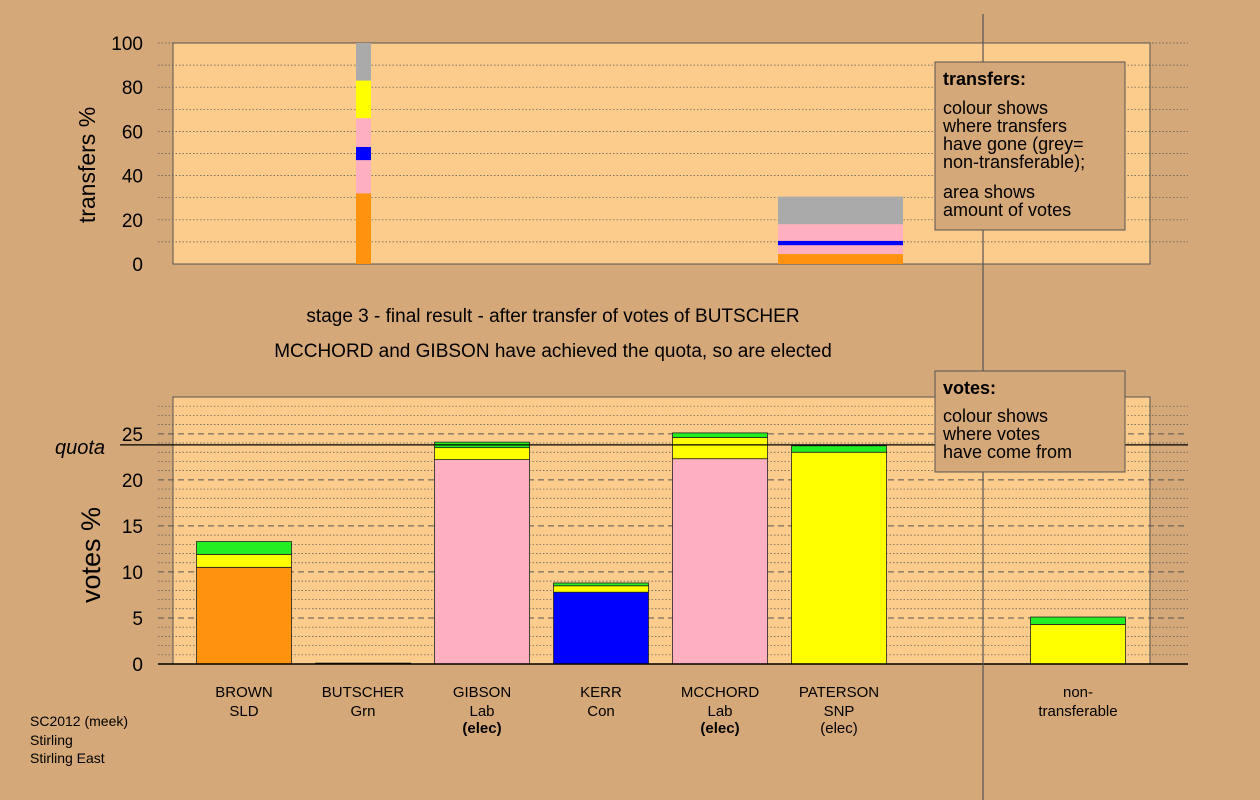 This screenshot has height=800, width=1260. Describe the element at coordinates (991, 434) in the screenshot. I see `votes-legend-line: where votes` at that location.